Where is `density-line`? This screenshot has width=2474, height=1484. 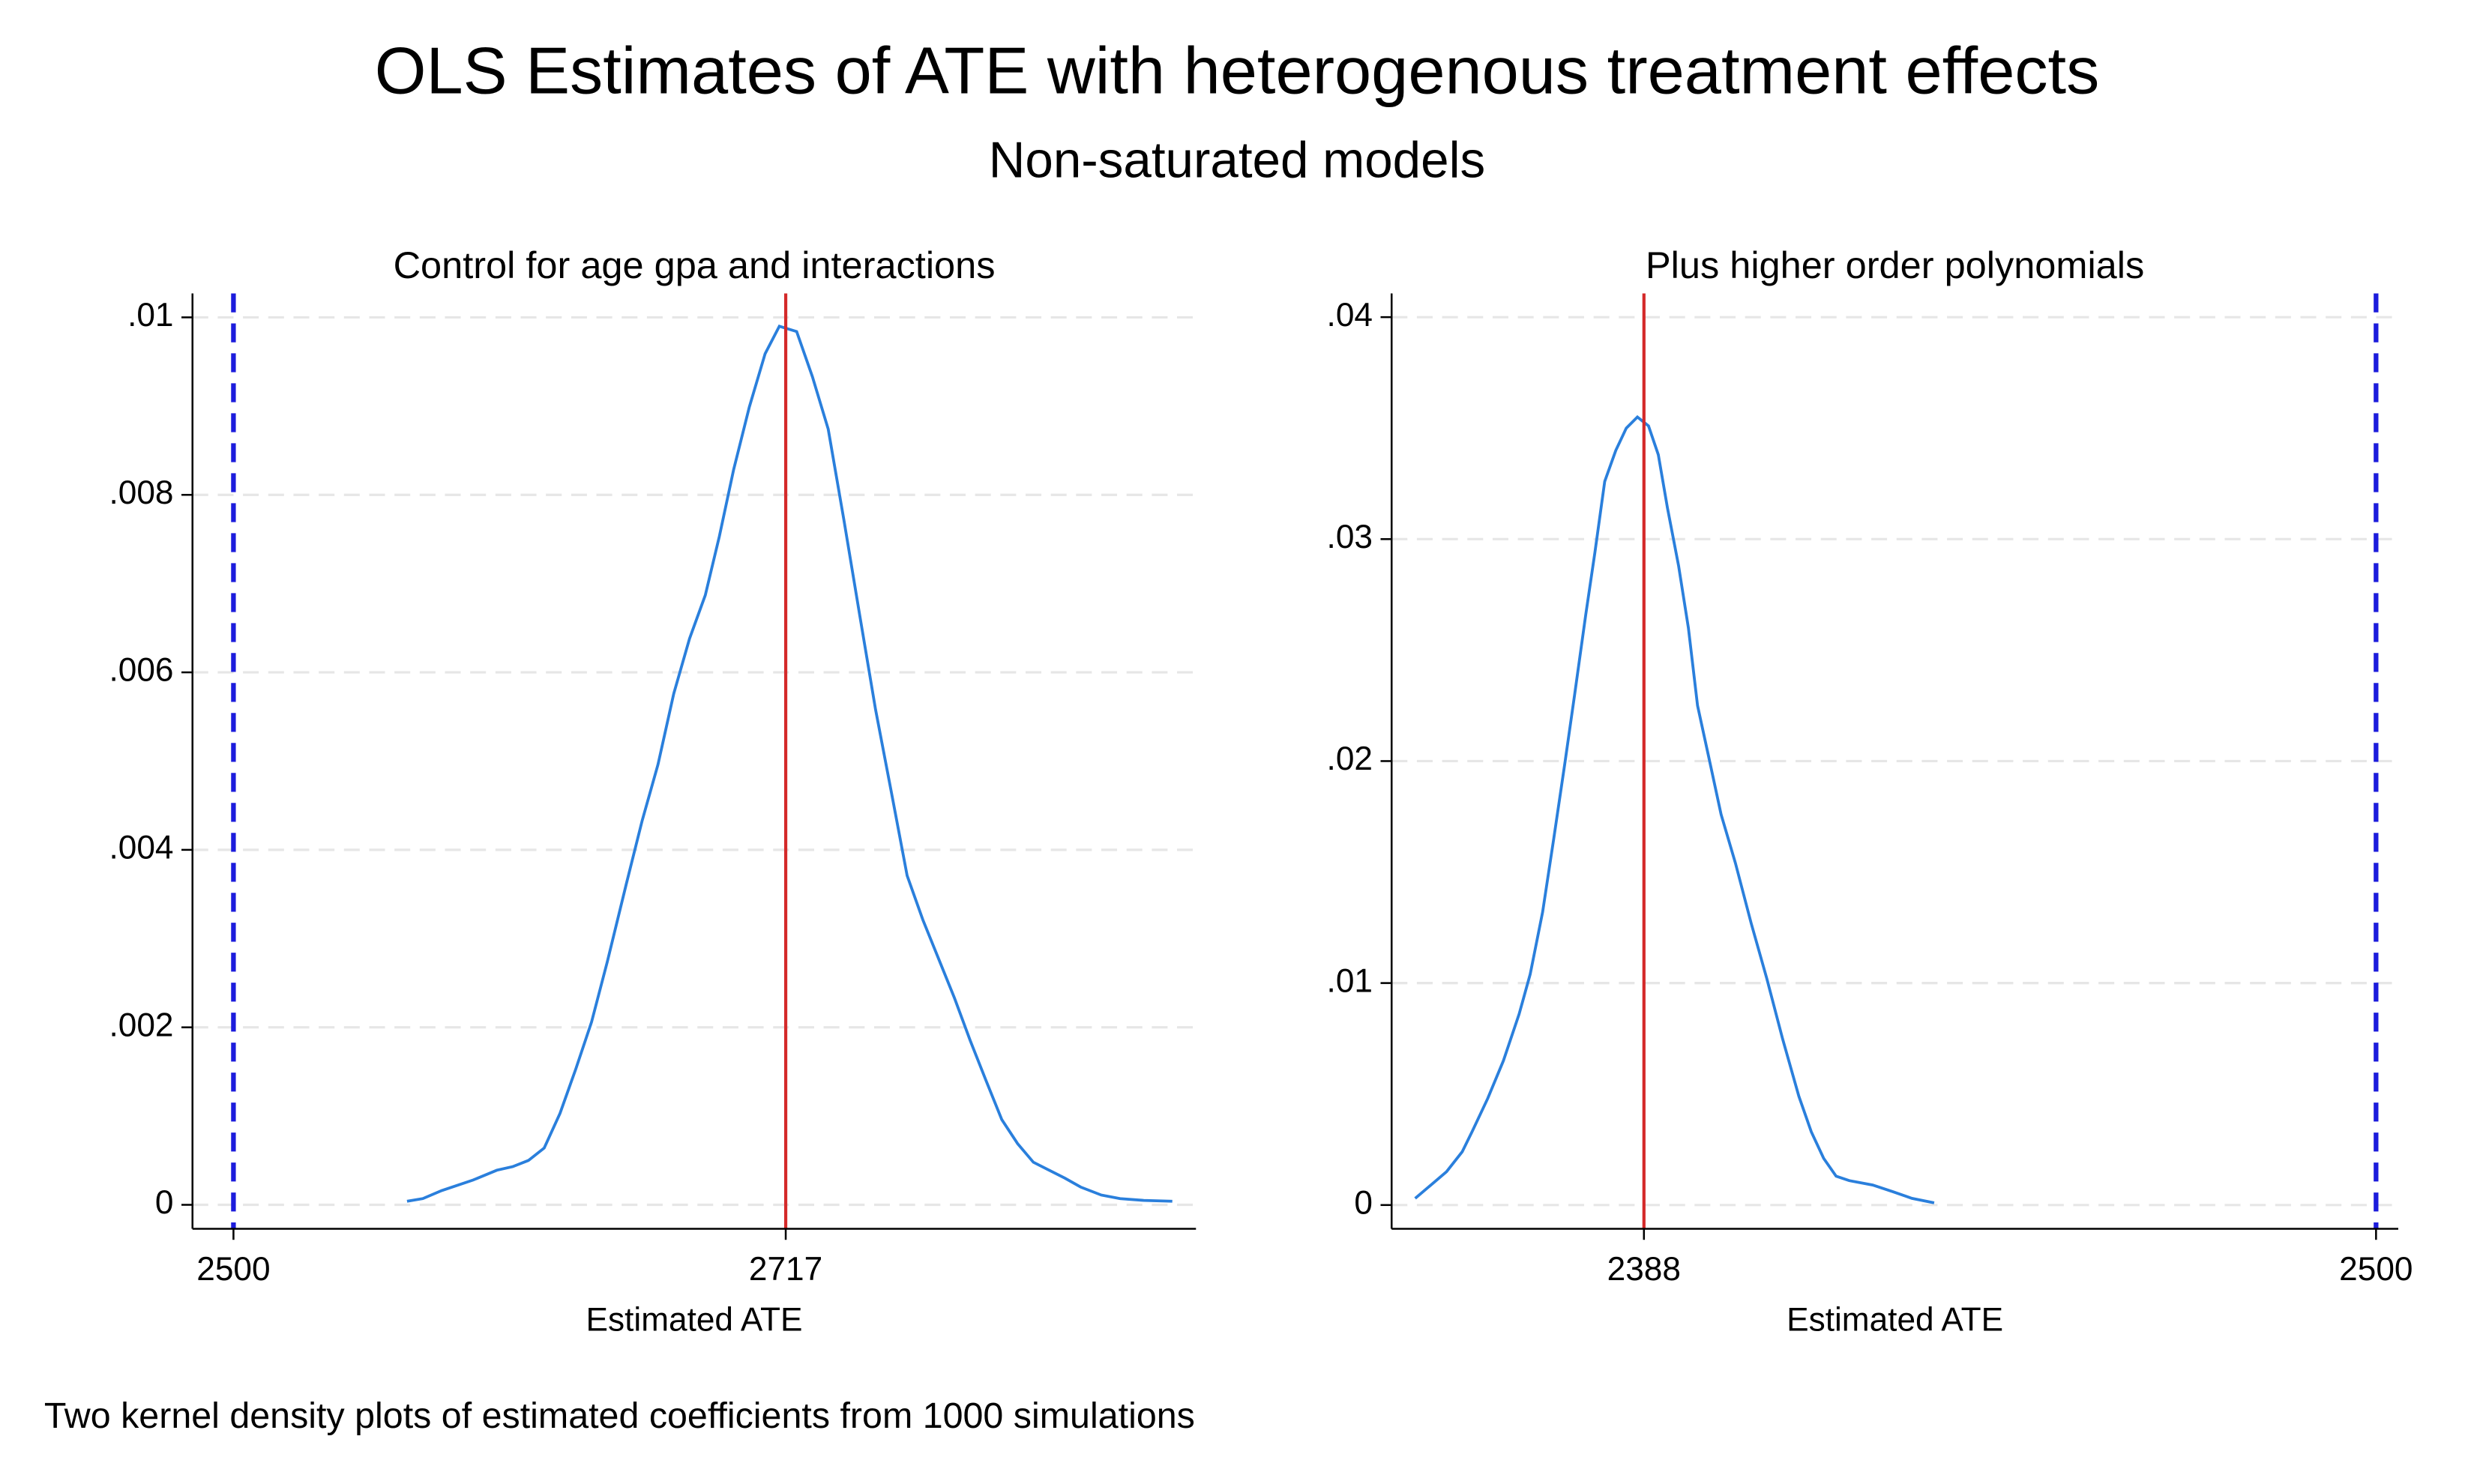
density-line is located at coordinates (1674, 809).